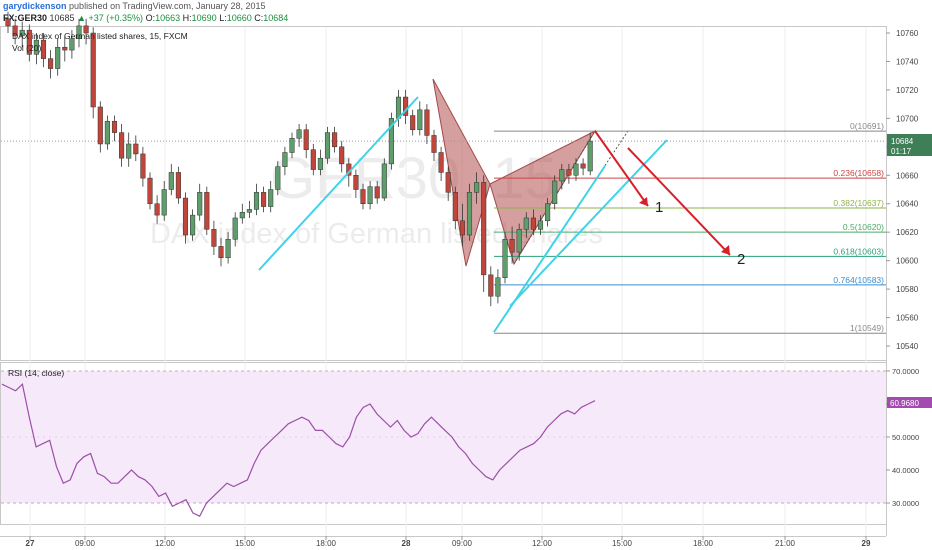  I want to click on last-price-tag, so click(909, 145).